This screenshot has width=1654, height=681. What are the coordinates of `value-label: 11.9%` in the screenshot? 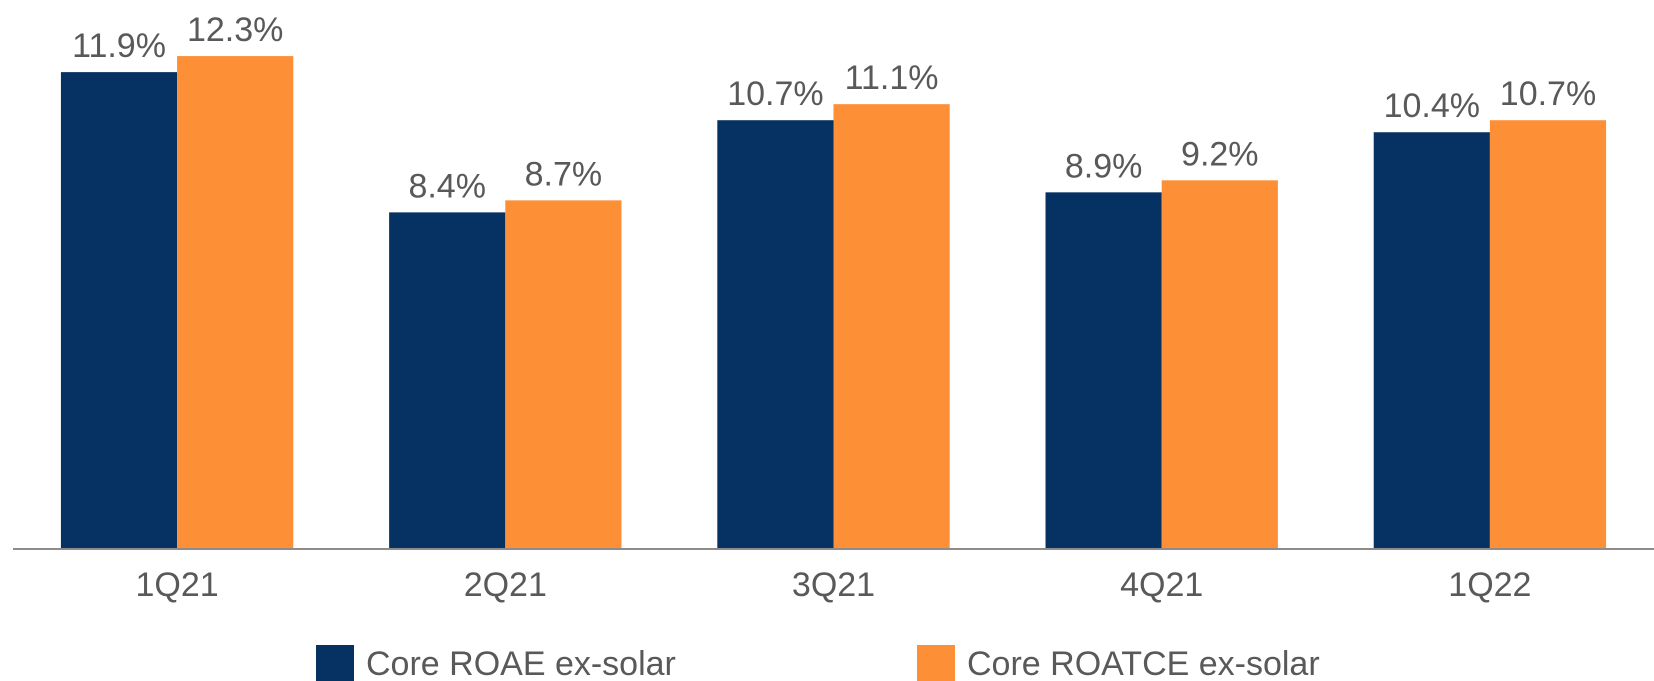 It's located at (119, 46).